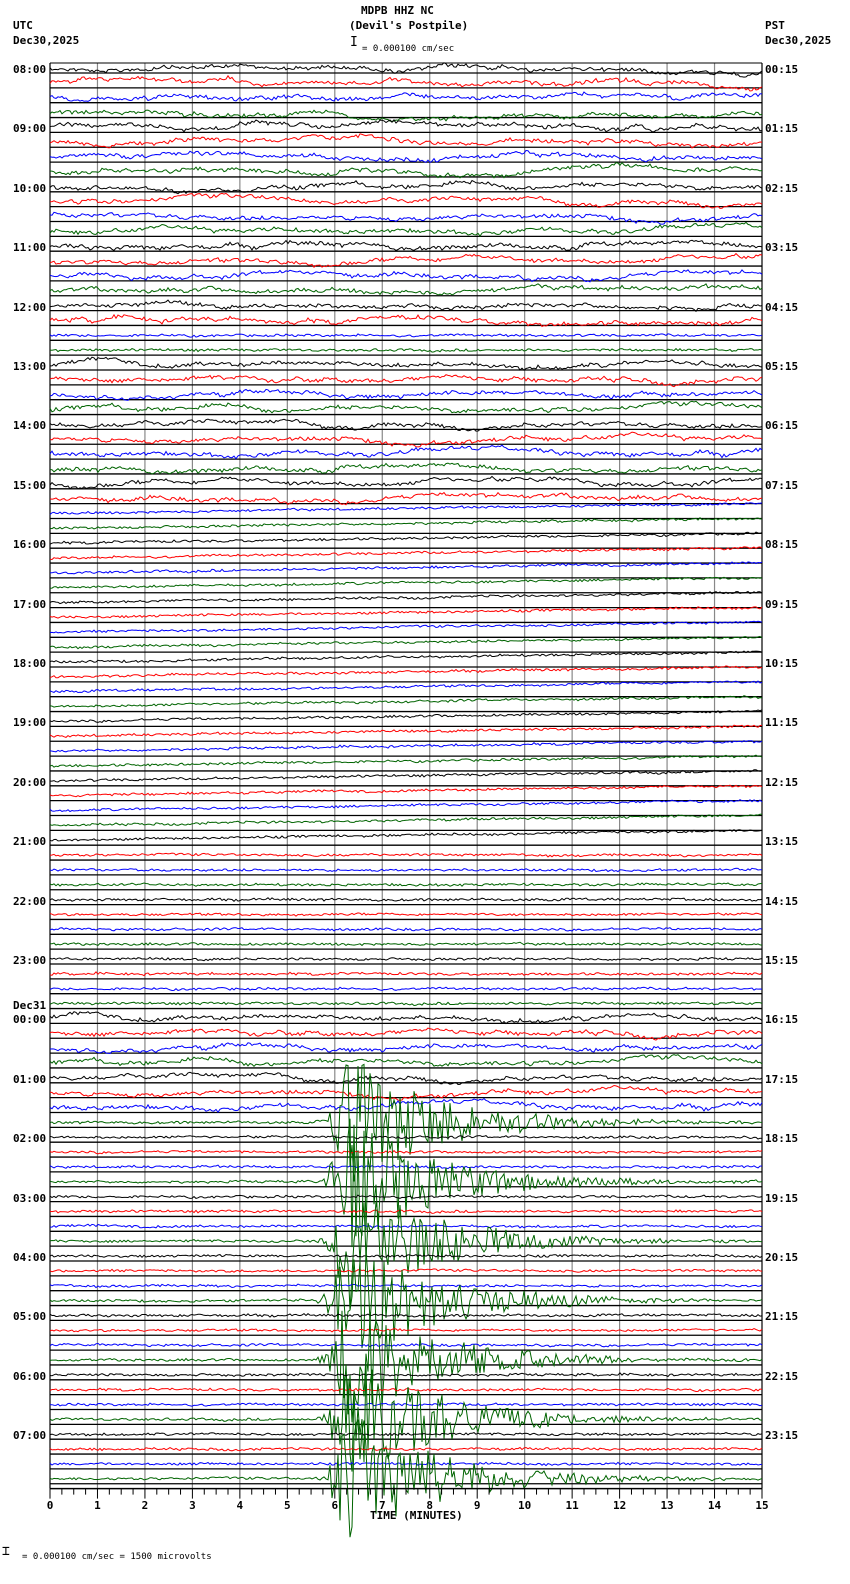 This screenshot has width=850, height=1584. Describe the element at coordinates (782, 545) in the screenshot. I see `pst-hour-label: 08:15` at that location.